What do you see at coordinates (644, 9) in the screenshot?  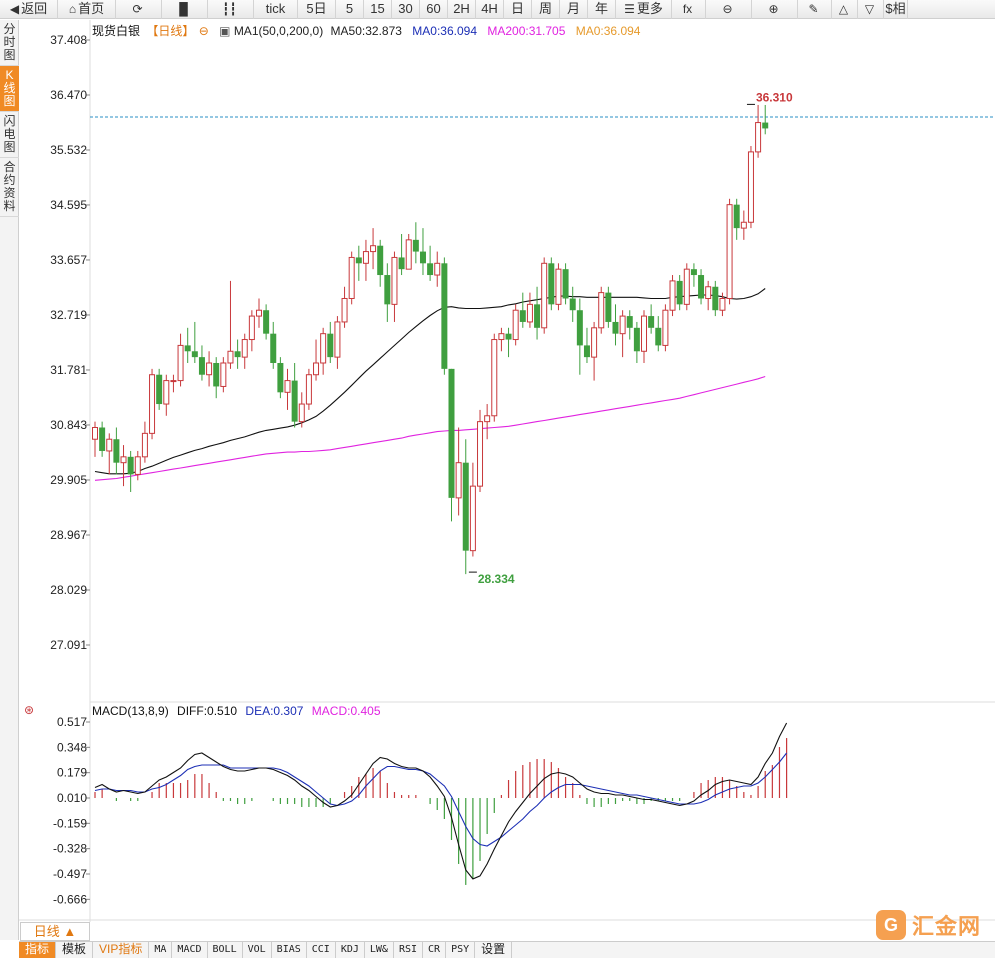 I see `toolbar-menu-17: ☰ 更多` at bounding box center [644, 9].